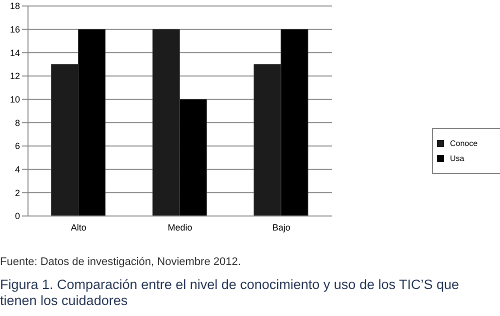 This screenshot has height=316, width=500. I want to click on legend-label: Conoce, so click(464, 143).